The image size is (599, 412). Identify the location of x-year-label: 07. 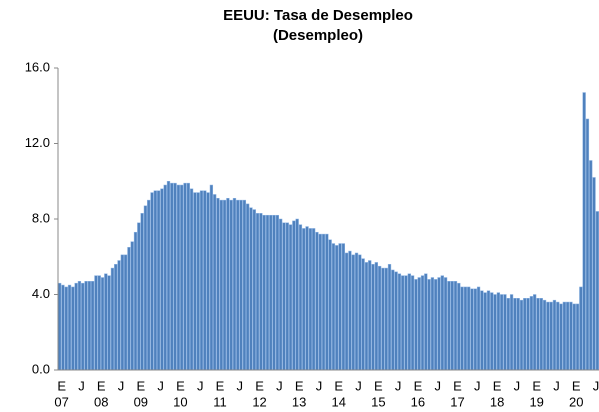
(61, 401).